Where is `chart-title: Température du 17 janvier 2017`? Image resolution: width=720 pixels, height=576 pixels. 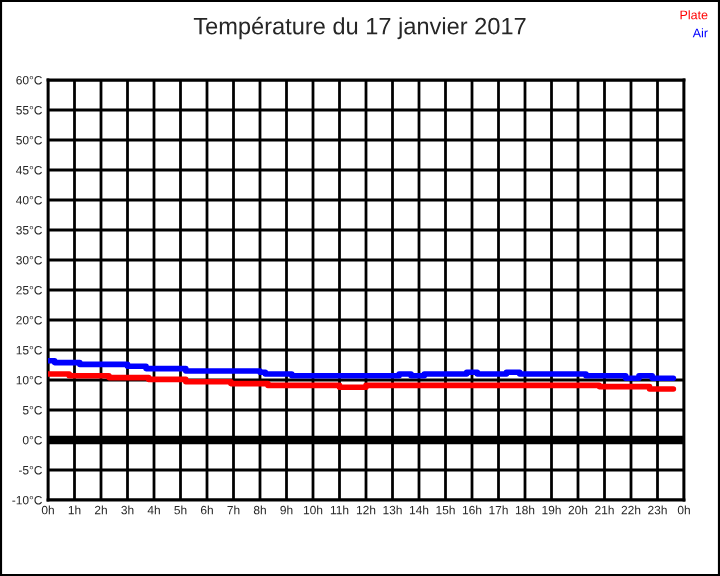 chart-title: Température du 17 janvier 2017 is located at coordinates (359, 28).